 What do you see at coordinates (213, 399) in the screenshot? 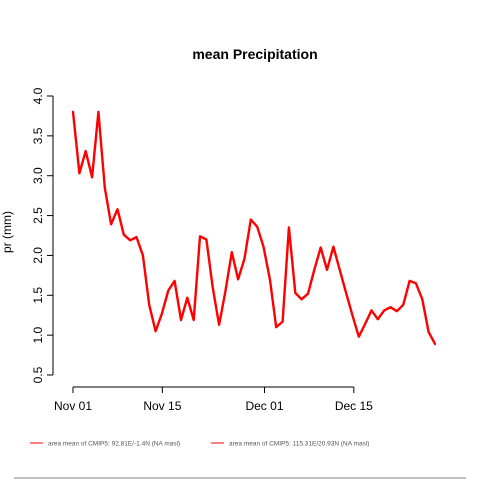
I see `x-axis: Nov 01 Nov 15 Dec 01 Dec 15` at bounding box center [213, 399].